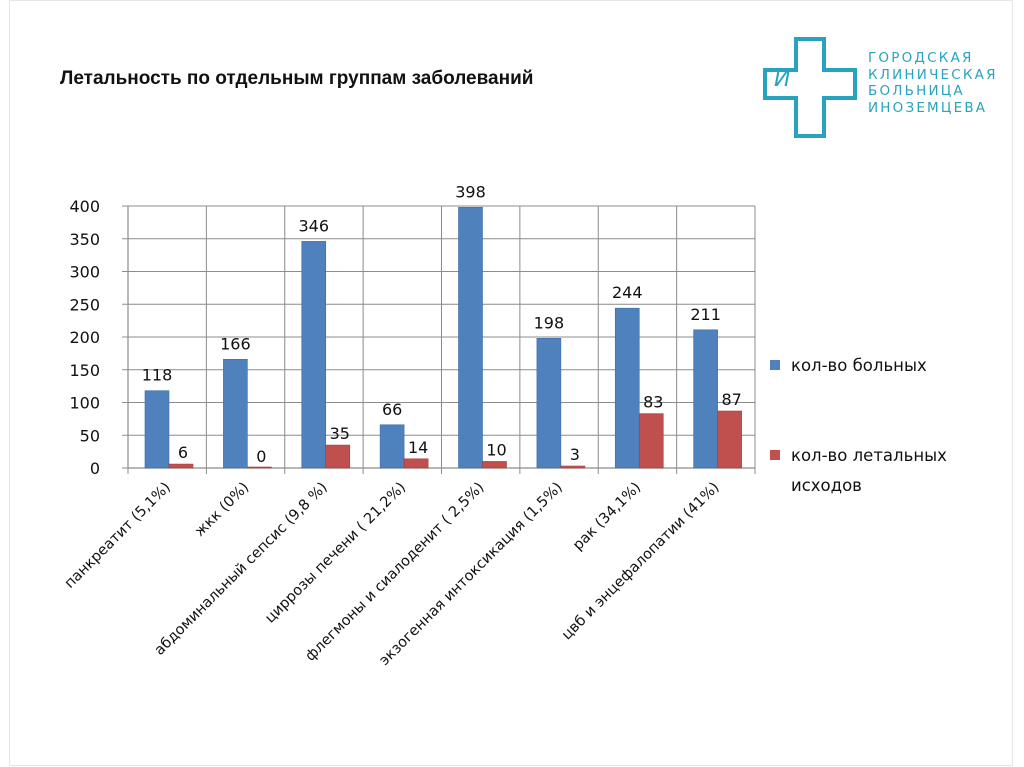  Describe the element at coordinates (335, 553) in the screenshot. I see `category-label: циррозы печени ( 21,2%)` at that location.